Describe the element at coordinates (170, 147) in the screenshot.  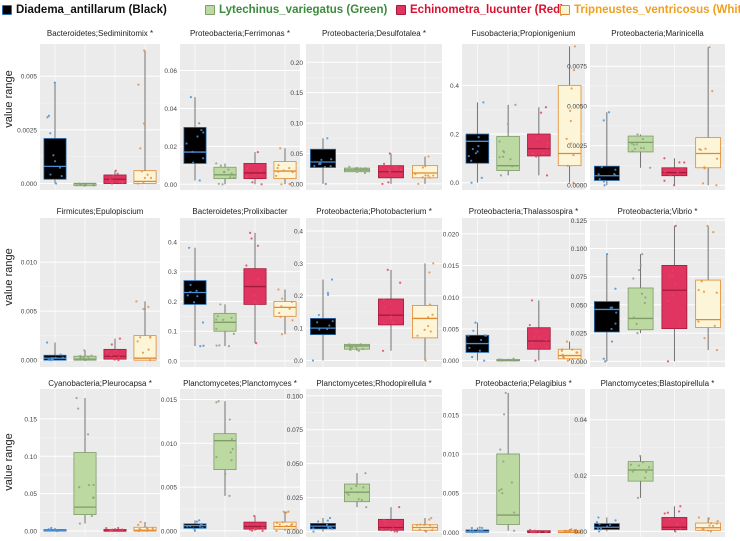
I see `y-tick-label: 0.02` at that location.